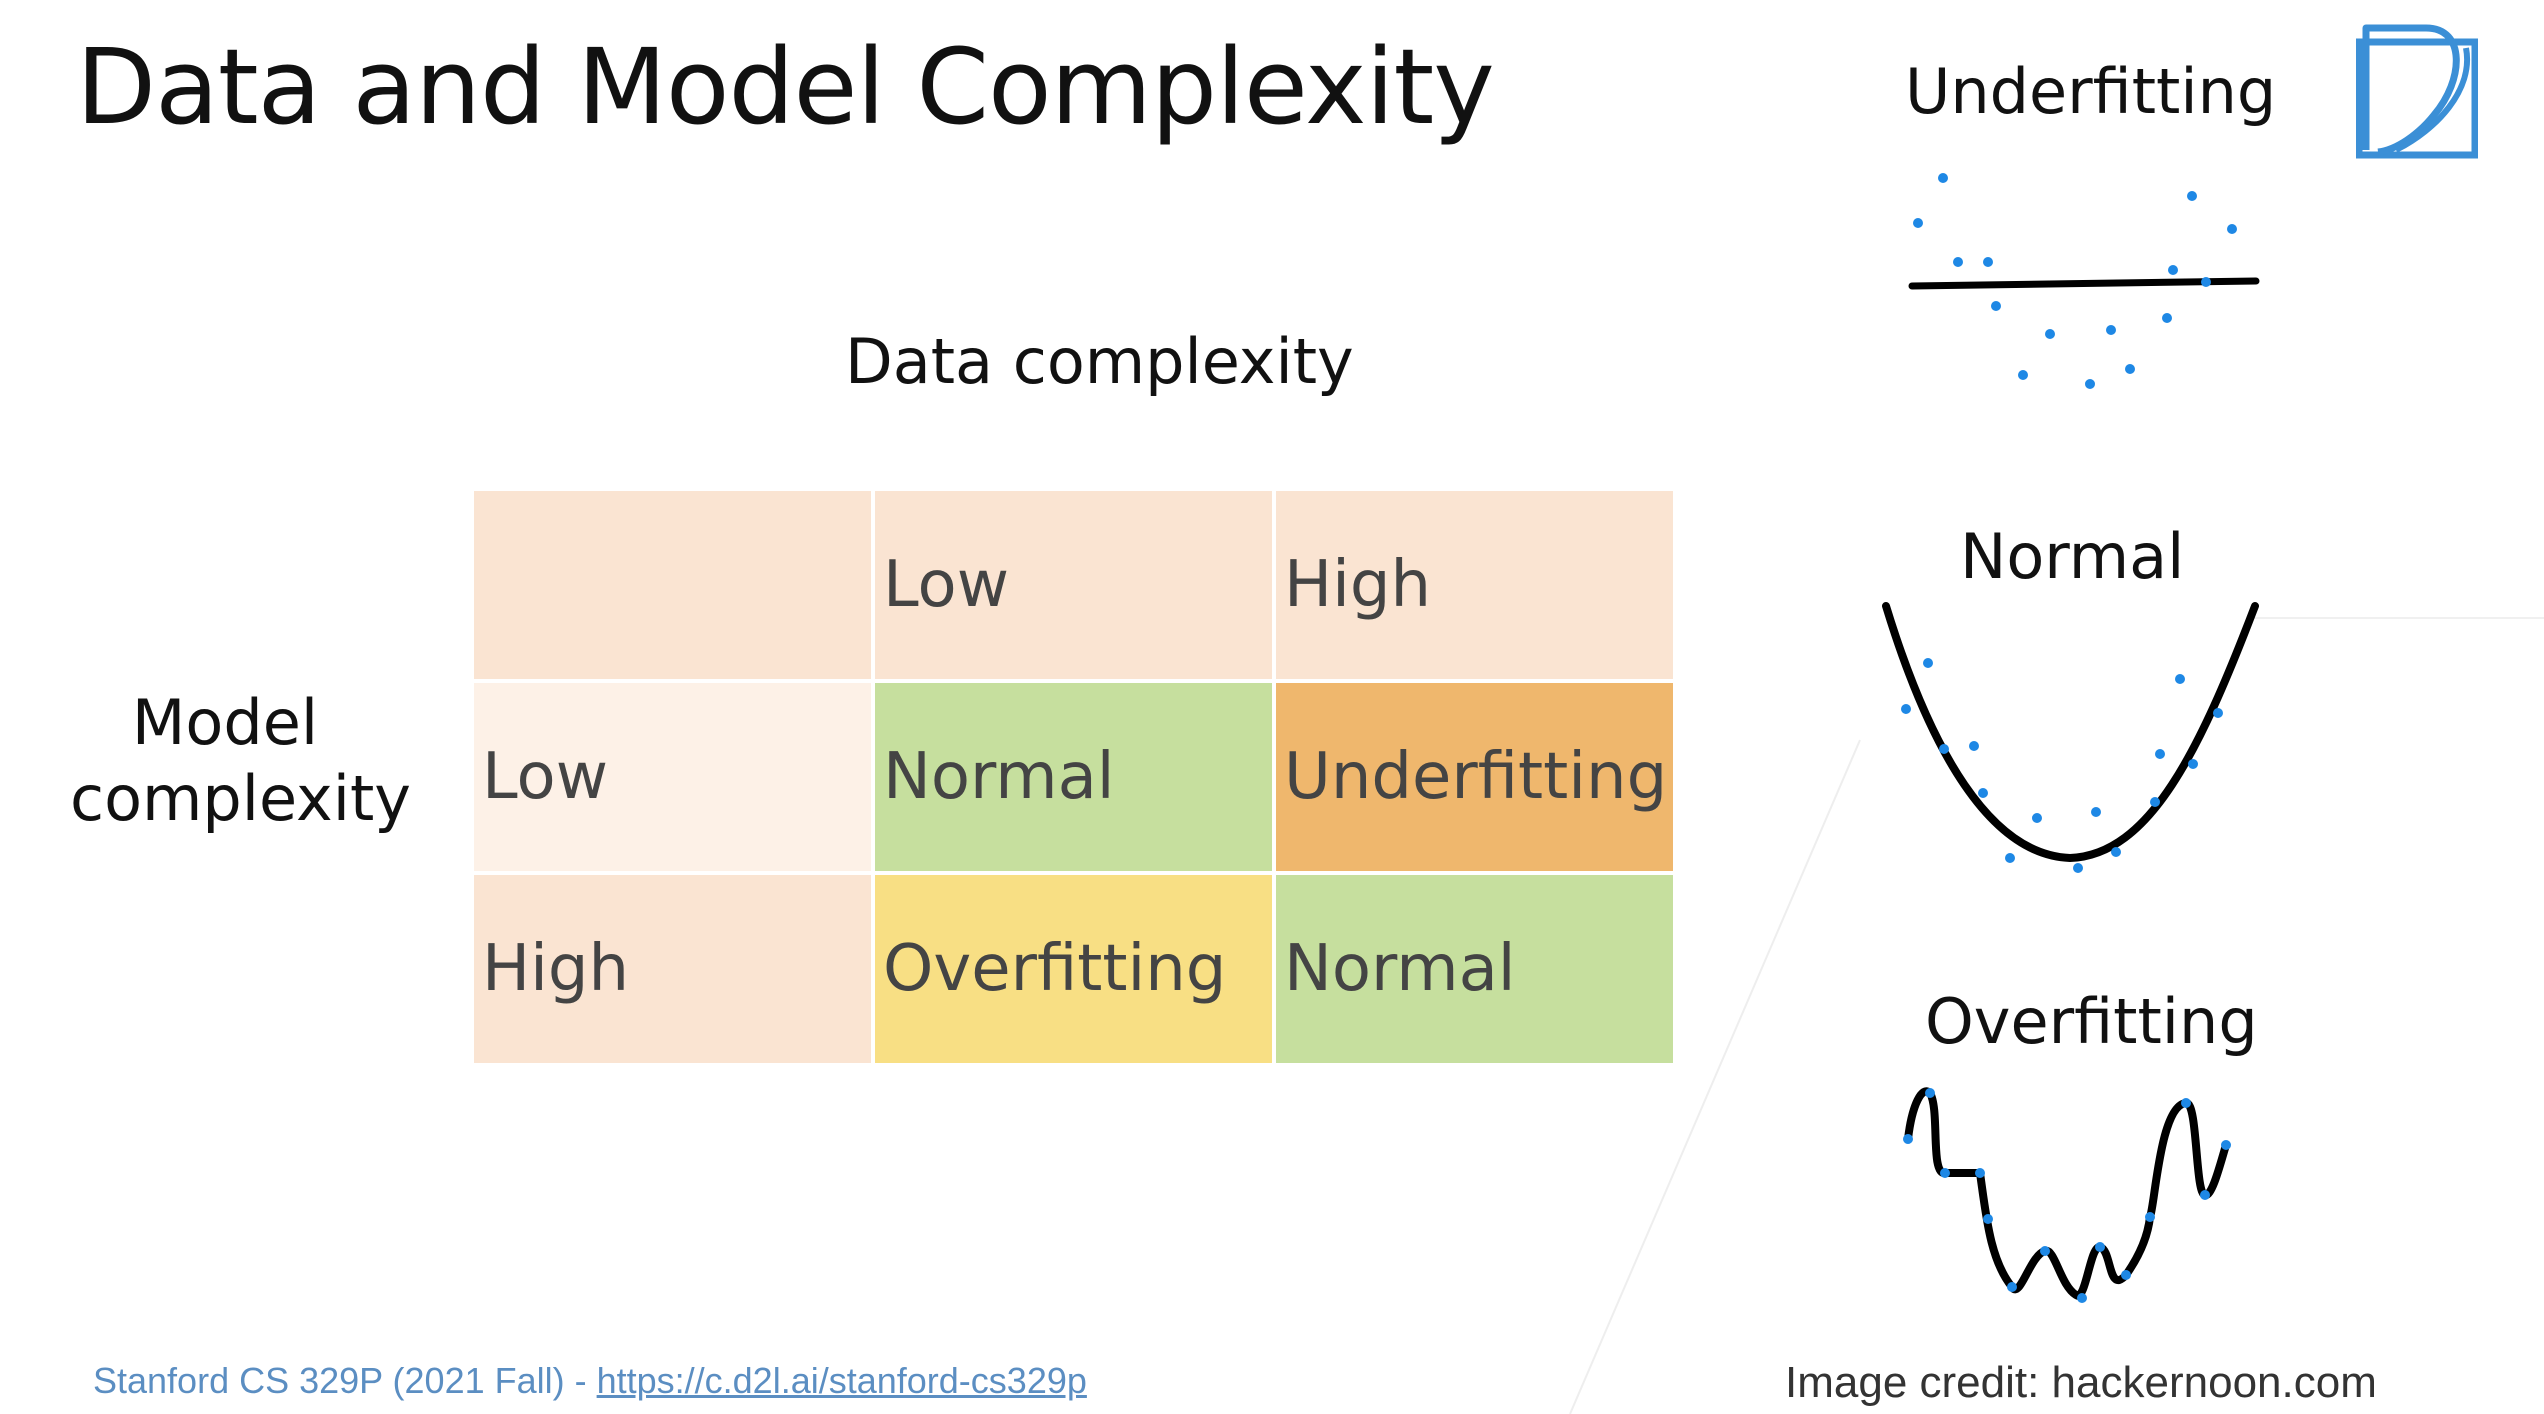 The image size is (2544, 1414). Describe the element at coordinates (2072, 556) in the screenshot. I see `normal-label: Normal` at that location.